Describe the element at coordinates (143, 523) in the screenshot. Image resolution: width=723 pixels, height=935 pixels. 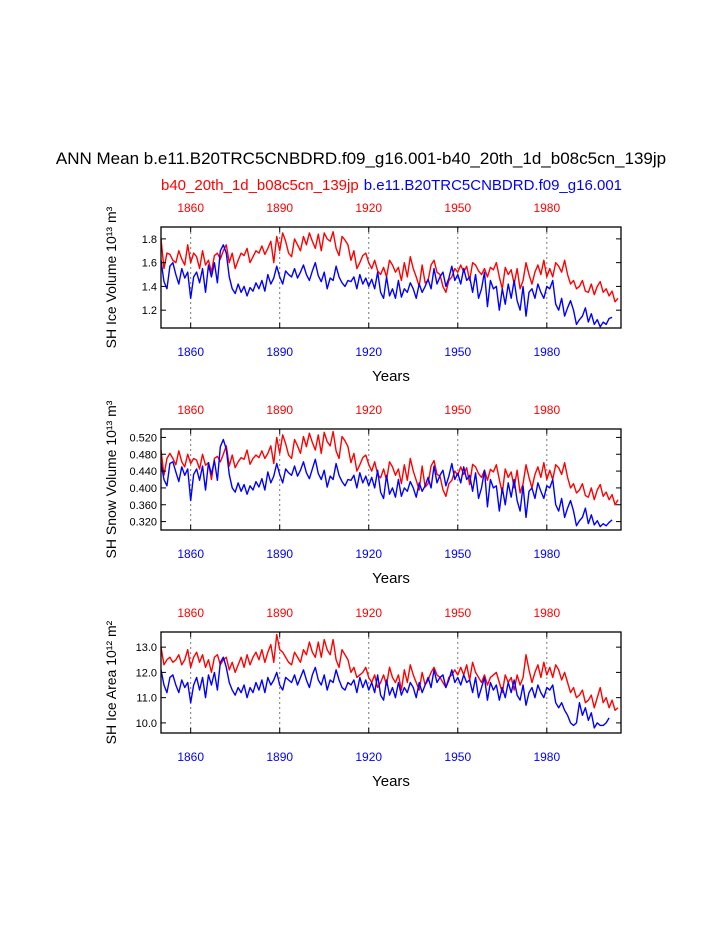
I see `y-tick-label: 0.320` at that location.